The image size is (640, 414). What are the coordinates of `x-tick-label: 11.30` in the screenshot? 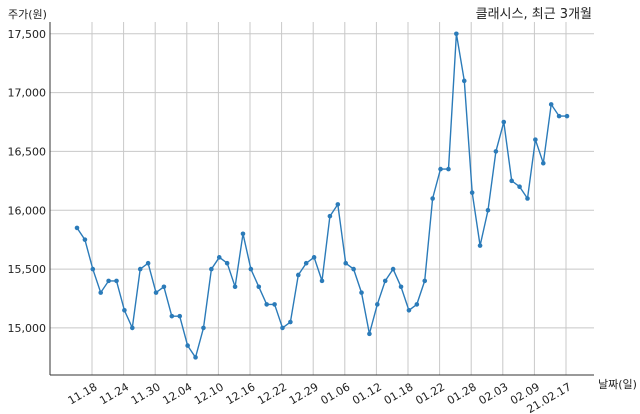 It's located at (146, 393).